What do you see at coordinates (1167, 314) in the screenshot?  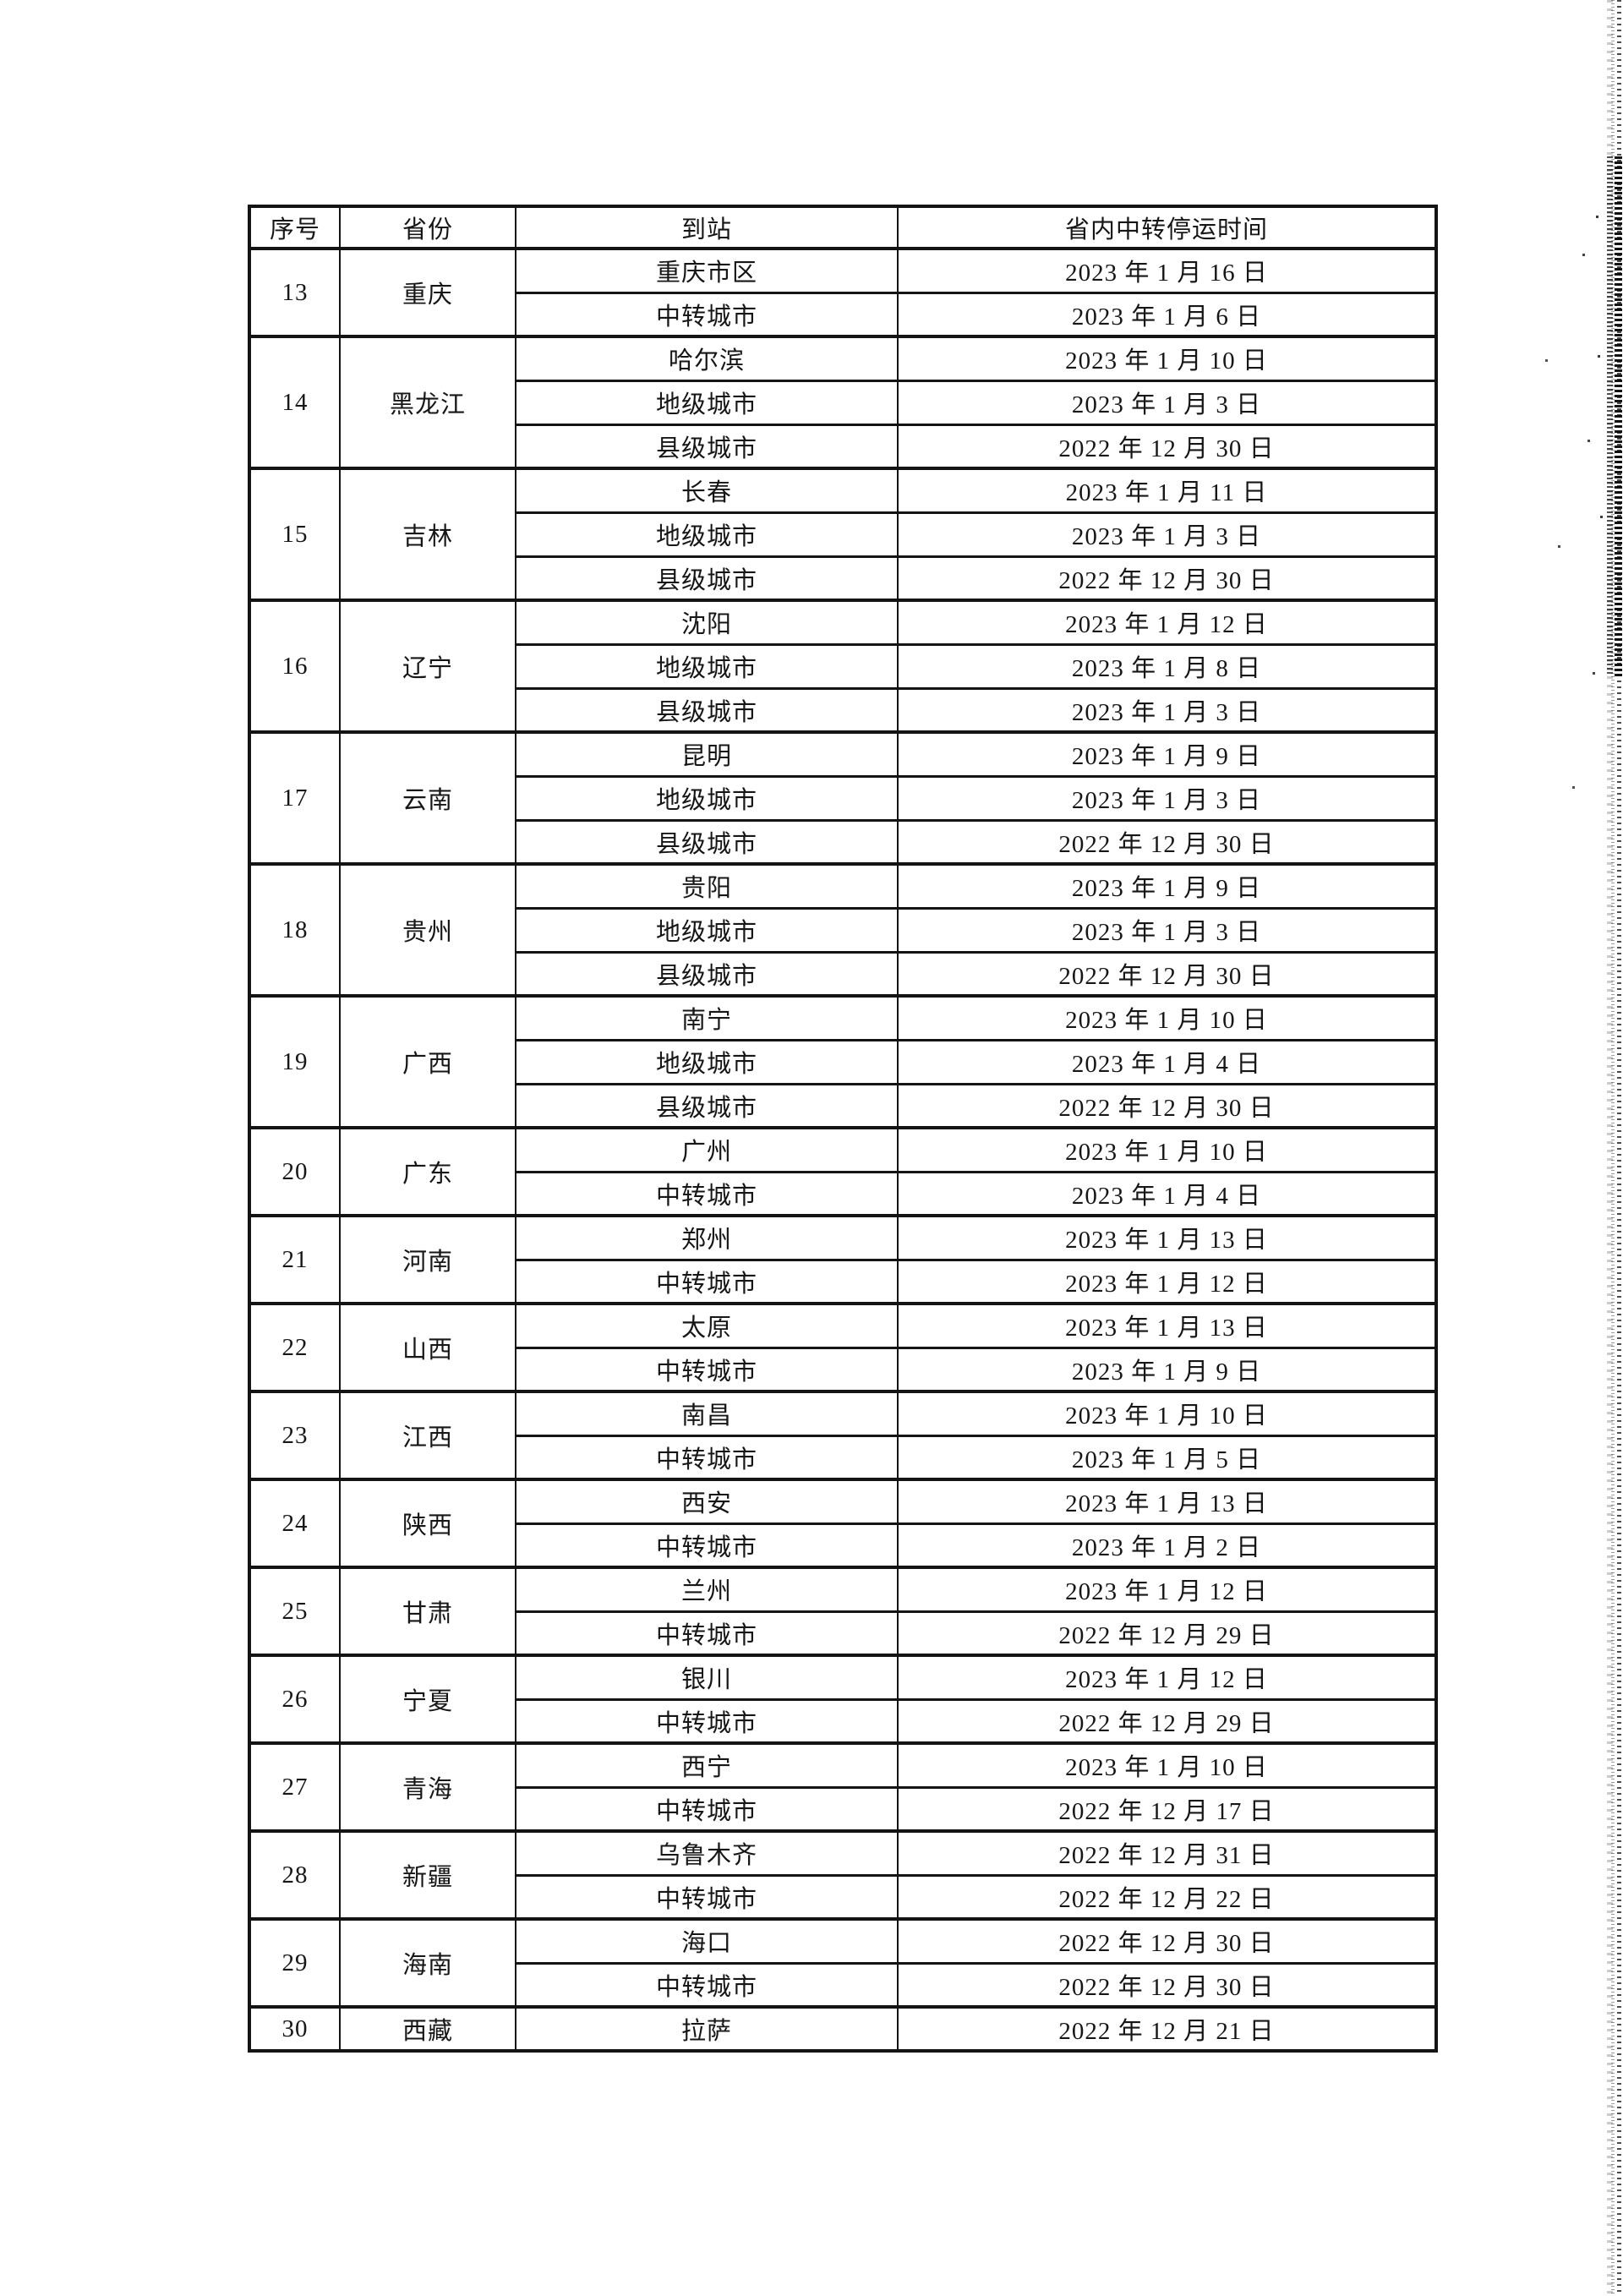 I see `date-cell: 2023 年 1 月 6 日` at bounding box center [1167, 314].